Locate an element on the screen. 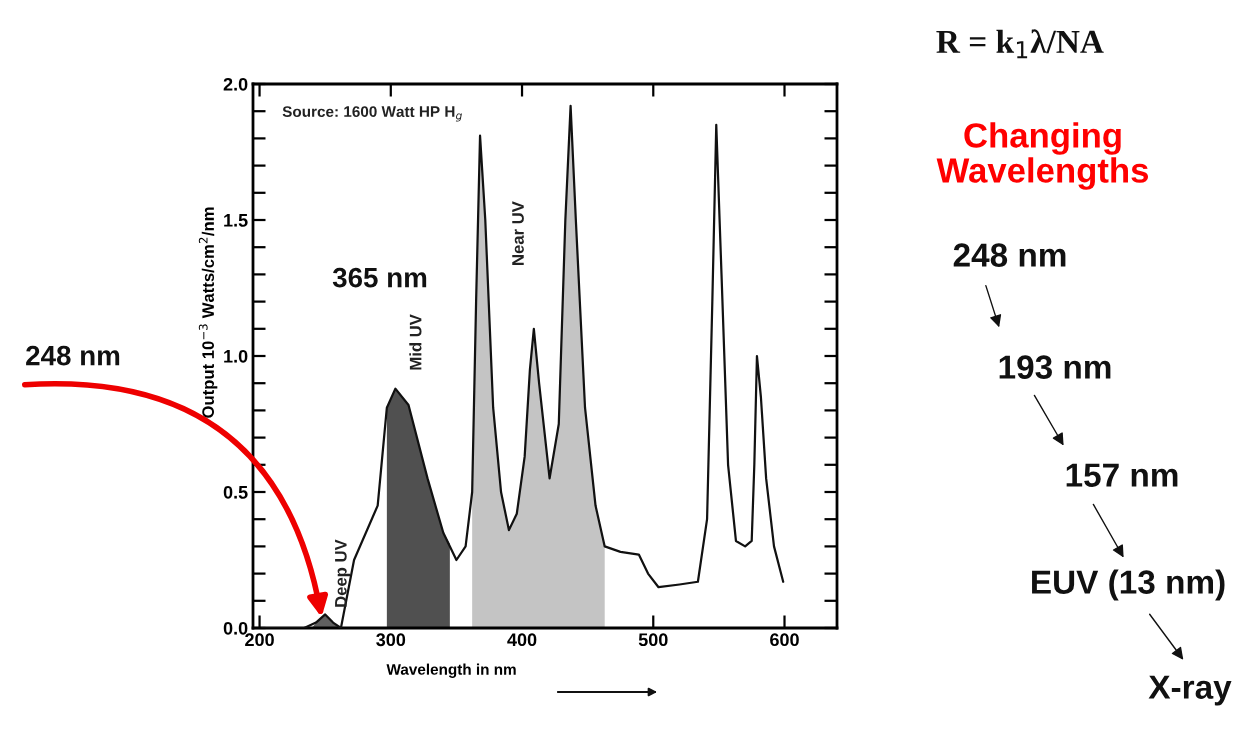 The image size is (1255, 732). annotation: Mid UV is located at coordinates (415, 342).